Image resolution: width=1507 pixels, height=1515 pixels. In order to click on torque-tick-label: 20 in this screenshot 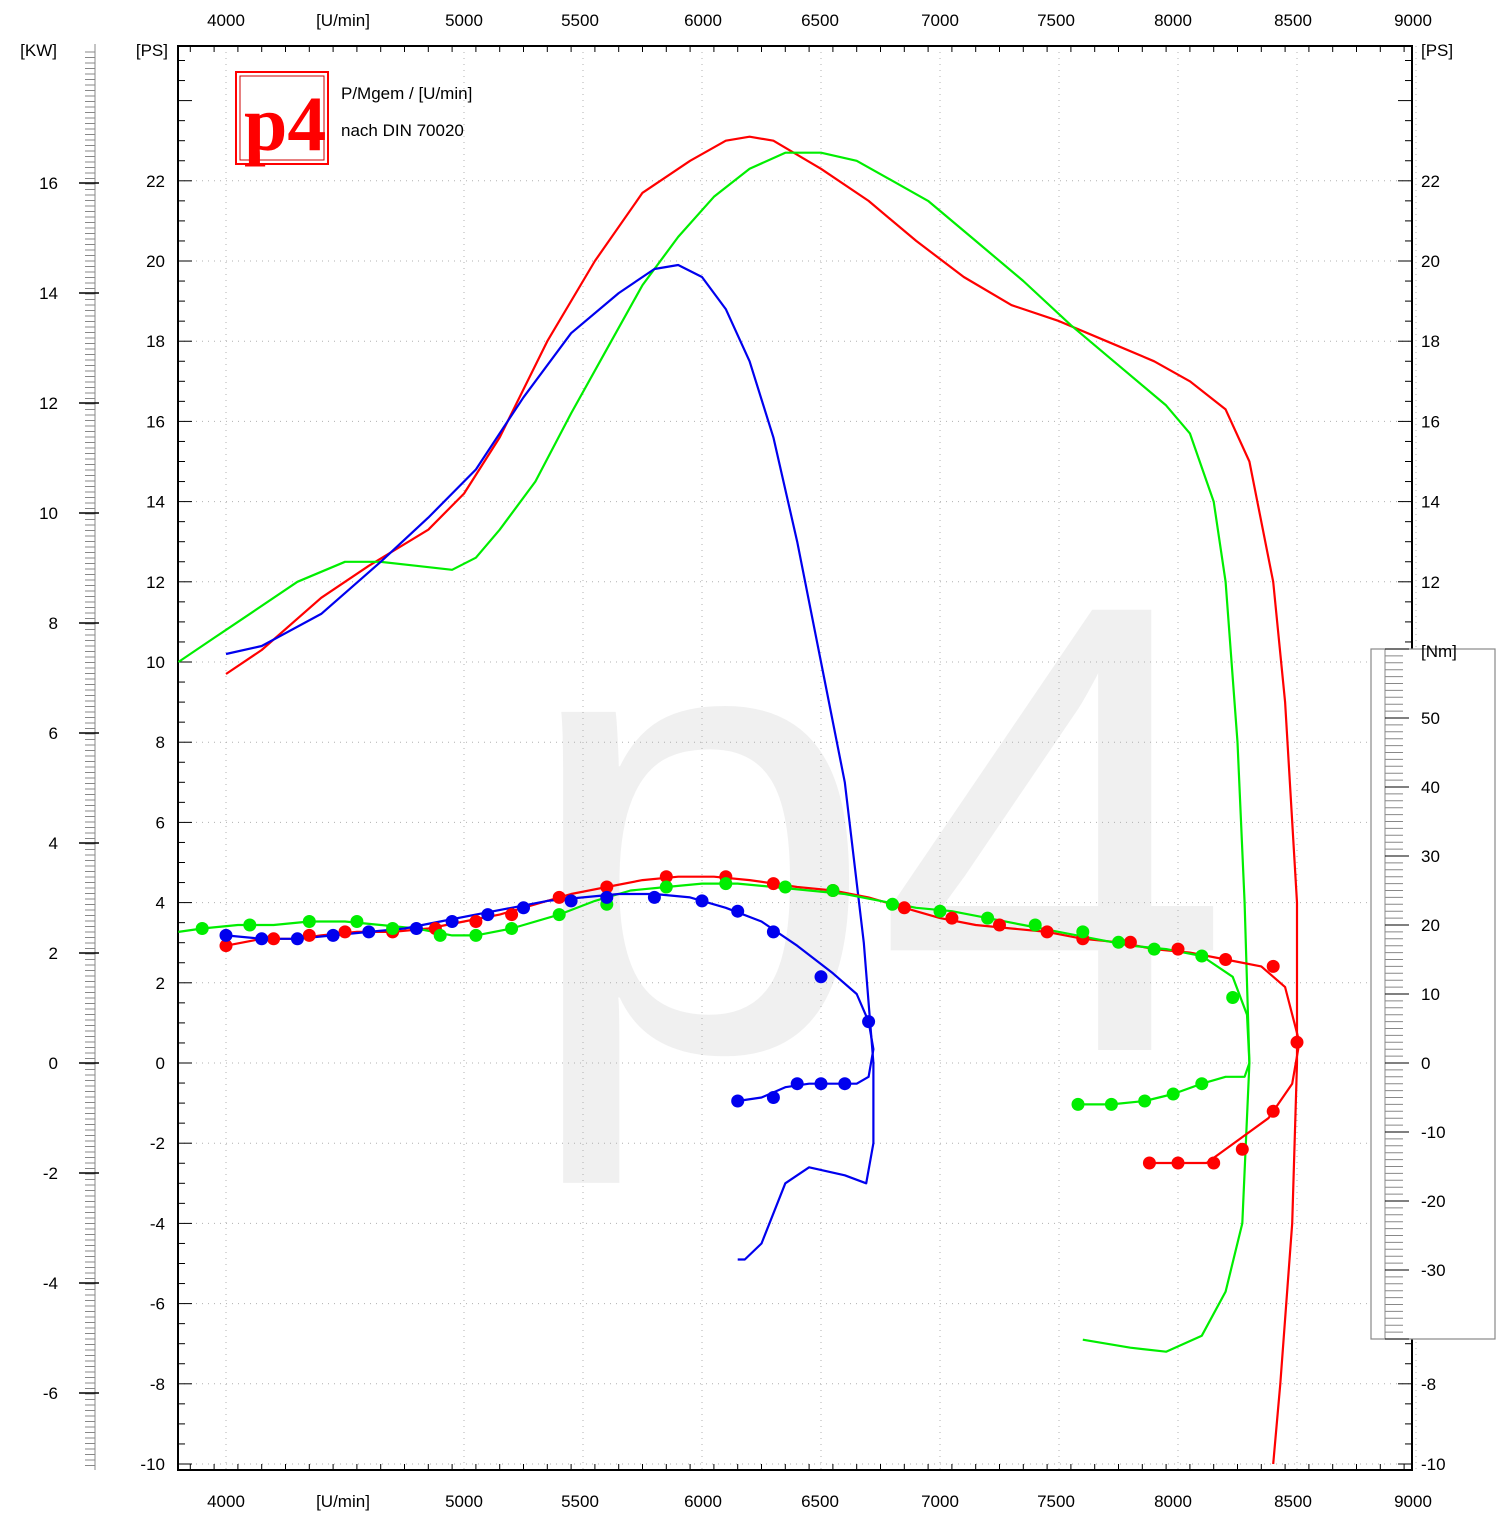, I will do `click(1430, 925)`.